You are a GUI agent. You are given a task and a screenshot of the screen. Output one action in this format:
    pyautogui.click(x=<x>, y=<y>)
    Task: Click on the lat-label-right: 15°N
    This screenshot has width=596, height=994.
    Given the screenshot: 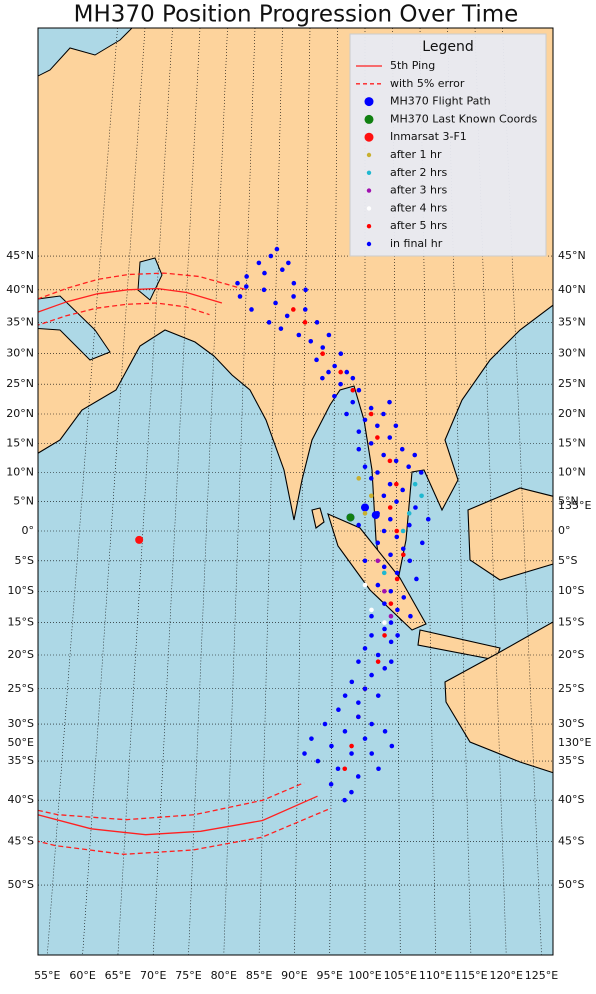 What is the action you would take?
    pyautogui.click(x=572, y=442)
    